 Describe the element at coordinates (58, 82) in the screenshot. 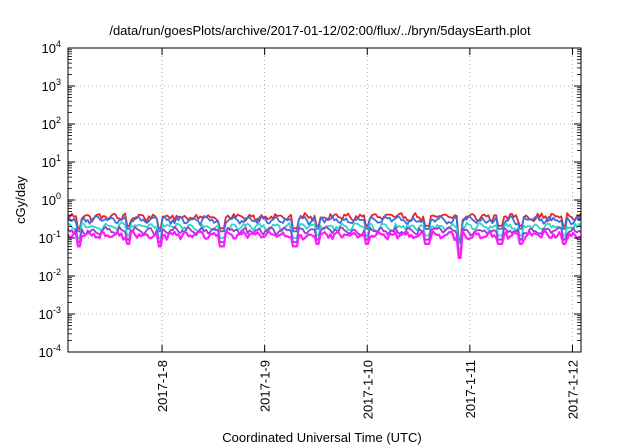

I see `y-tick-exponent: 3` at that location.